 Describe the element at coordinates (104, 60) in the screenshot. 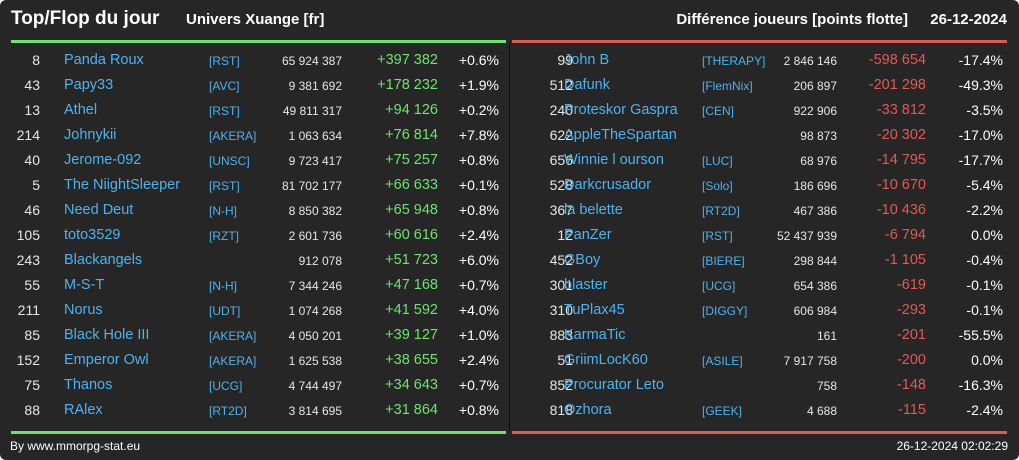

I see `player-name-link: Panda Roux` at that location.